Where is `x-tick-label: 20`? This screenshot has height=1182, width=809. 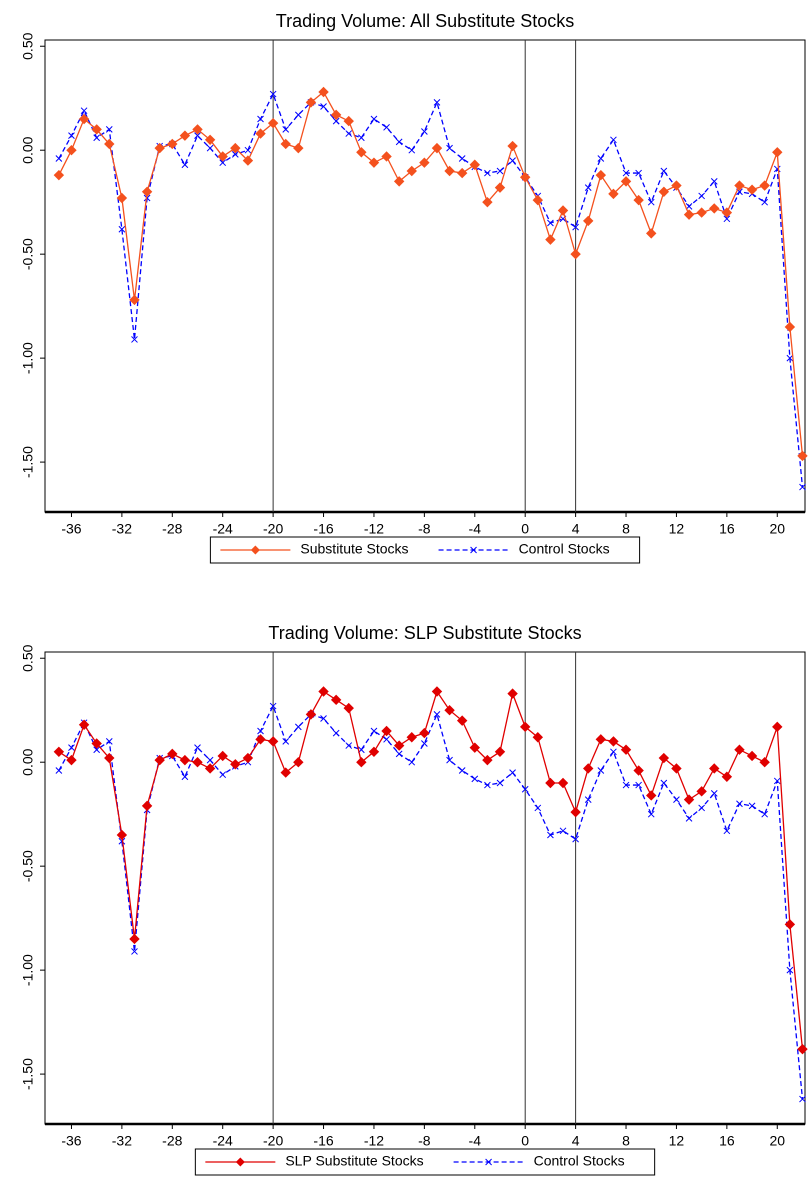
x-tick-label: 20 is located at coordinates (777, 529).